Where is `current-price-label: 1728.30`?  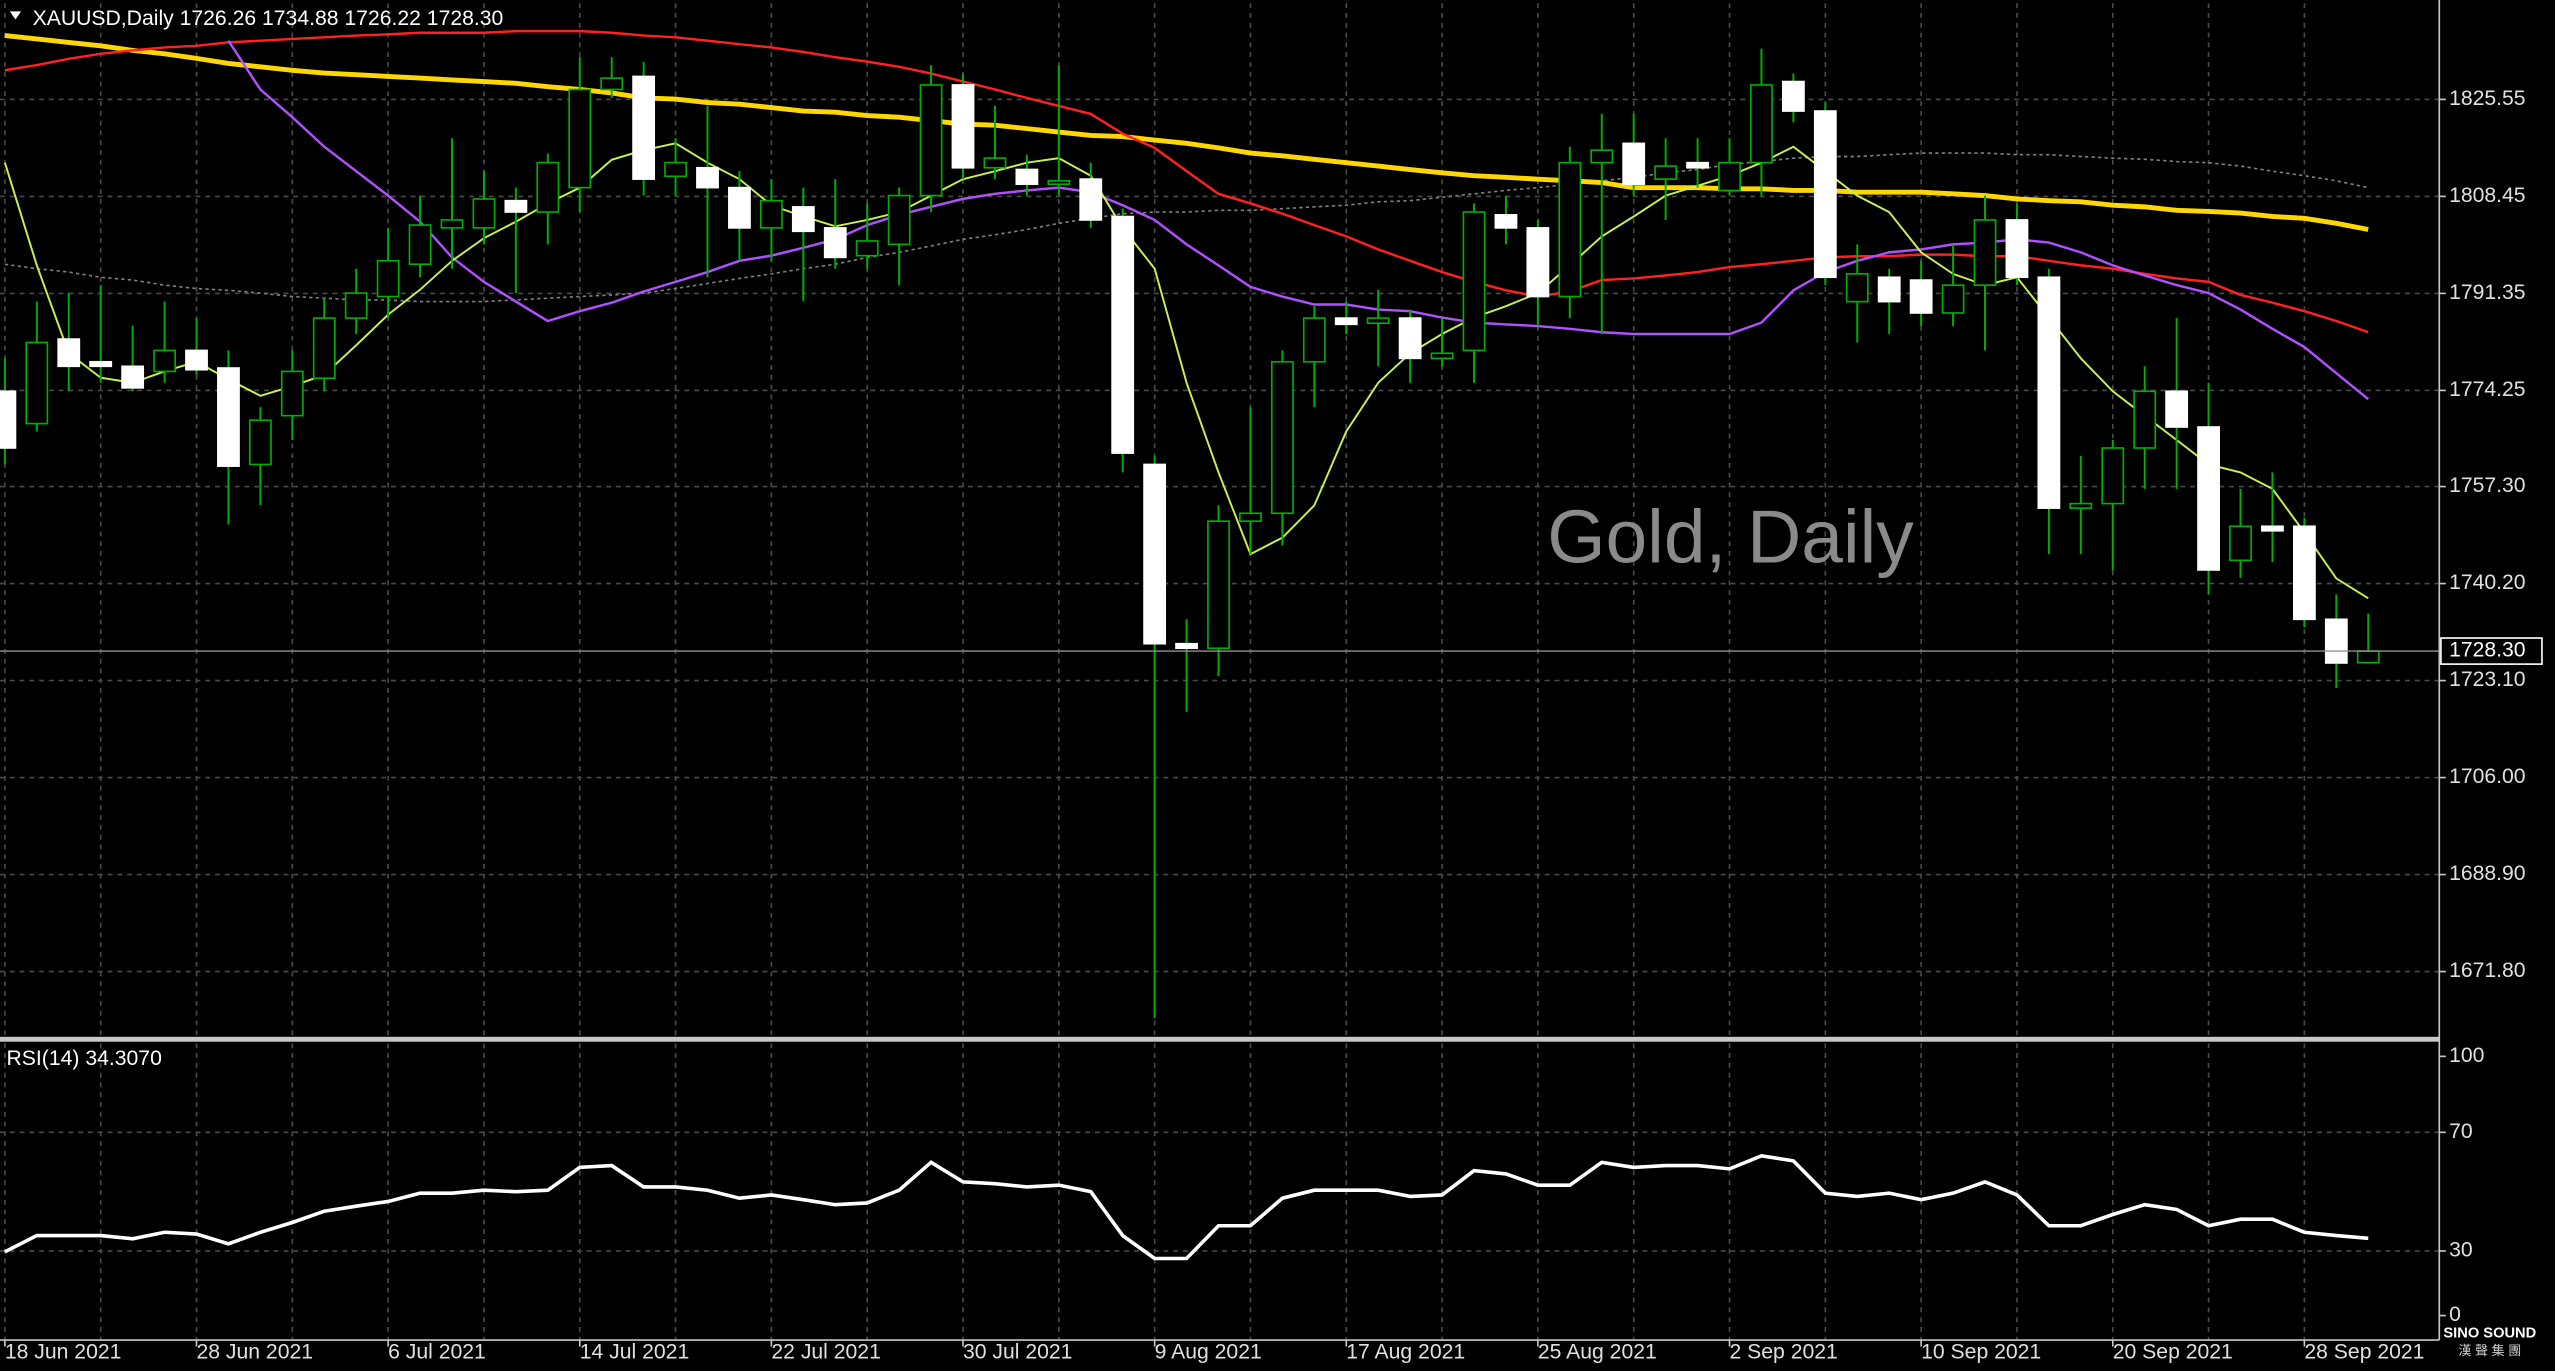
current-price-label: 1728.30 is located at coordinates (2487, 650).